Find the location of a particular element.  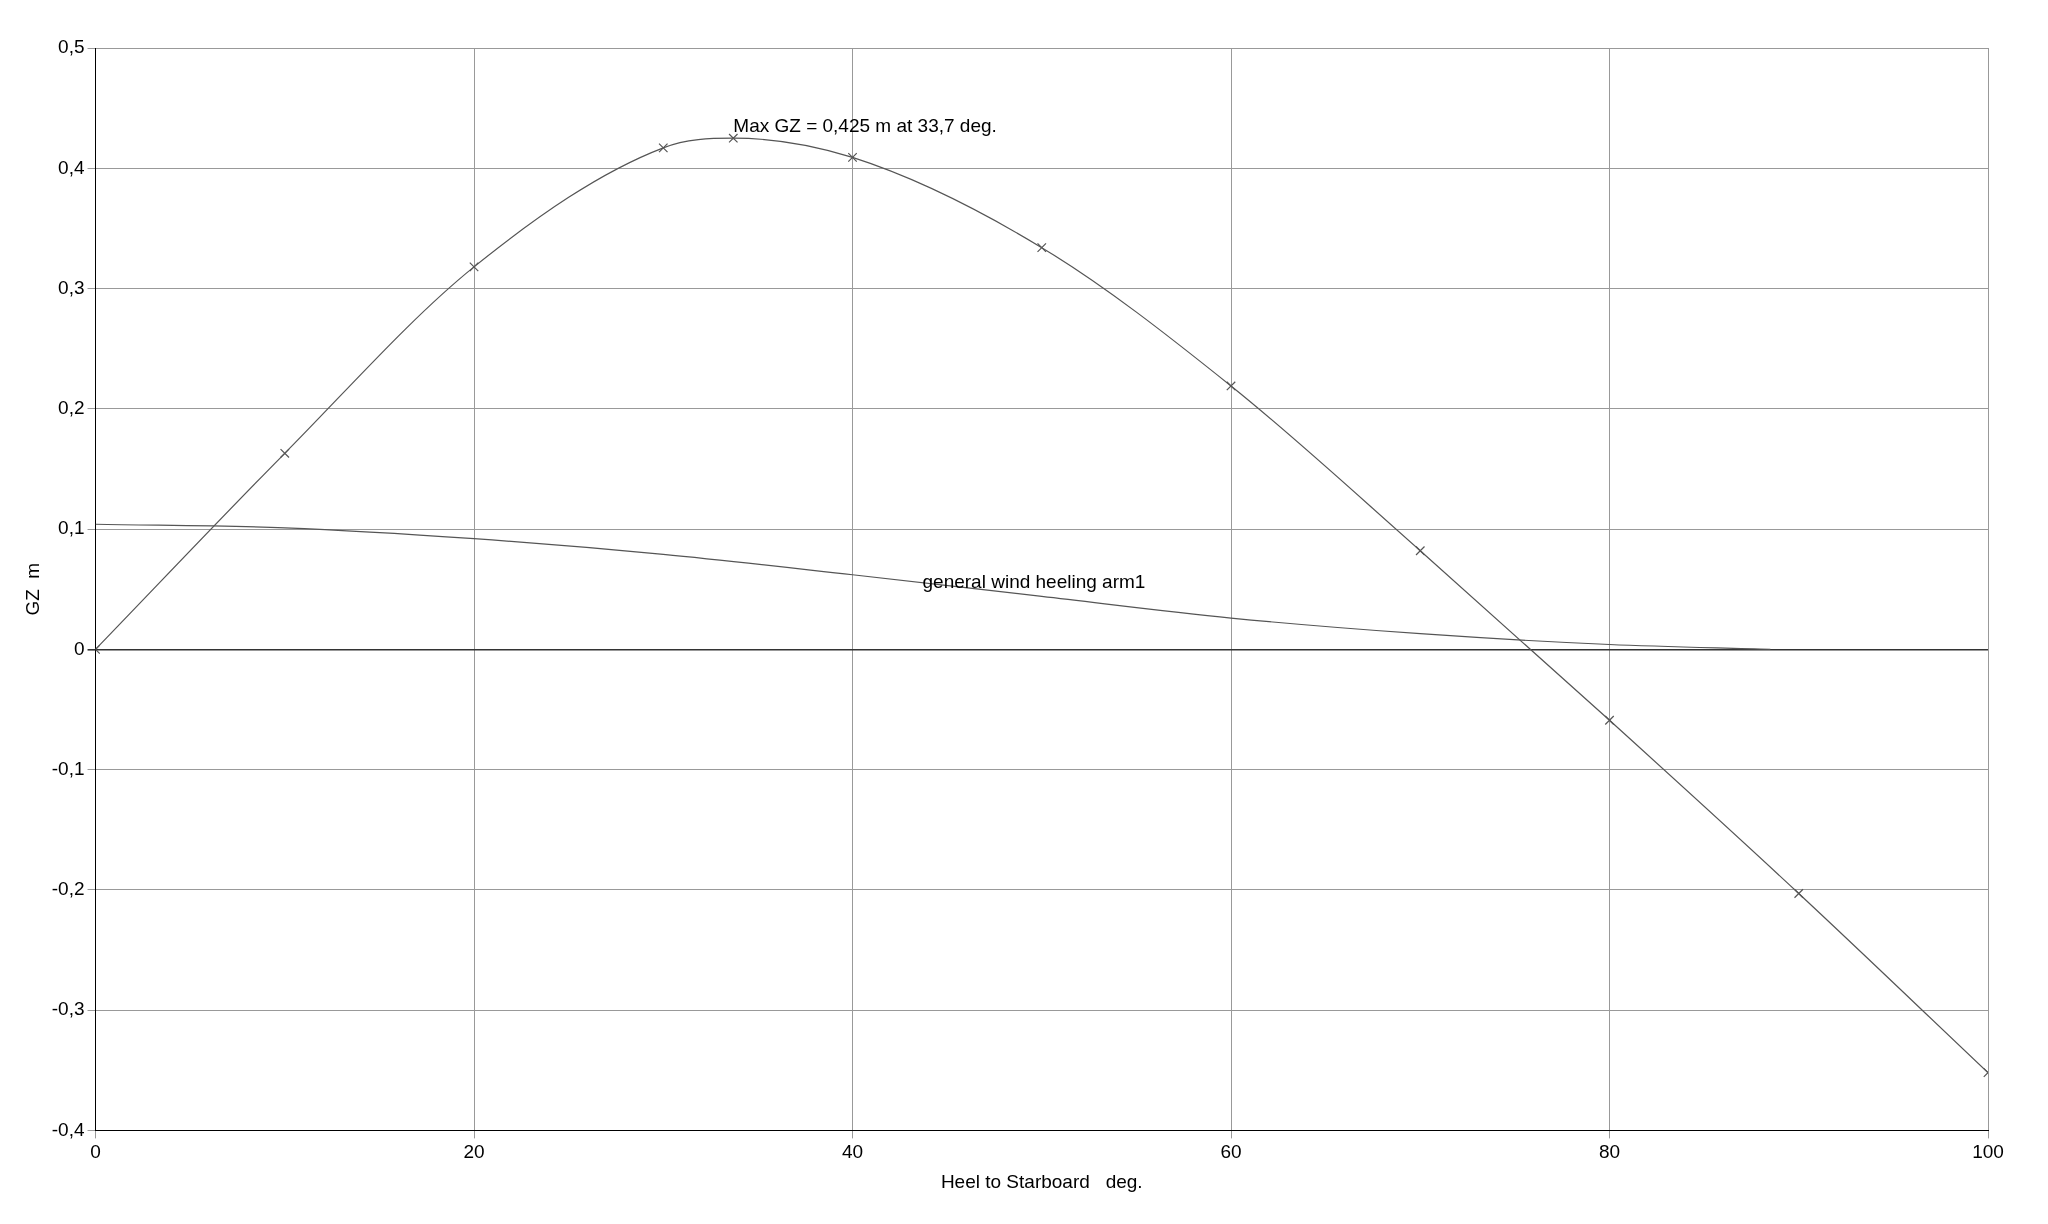

y-tick-label: 0,1 is located at coordinates (71, 528).